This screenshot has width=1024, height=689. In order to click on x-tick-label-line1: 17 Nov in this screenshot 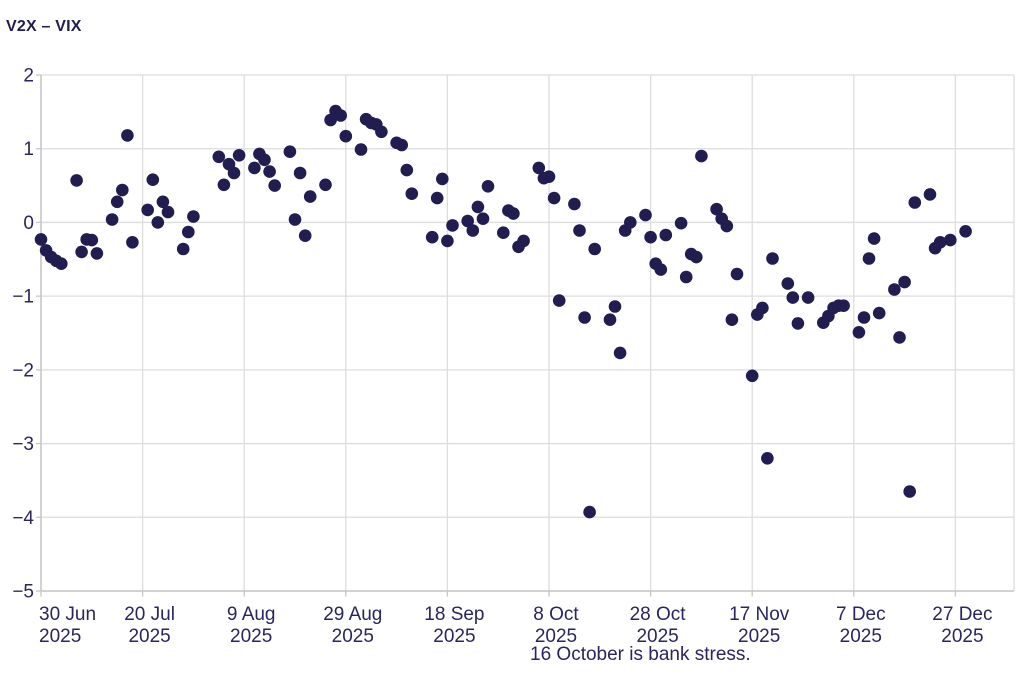, I will do `click(759, 614)`.